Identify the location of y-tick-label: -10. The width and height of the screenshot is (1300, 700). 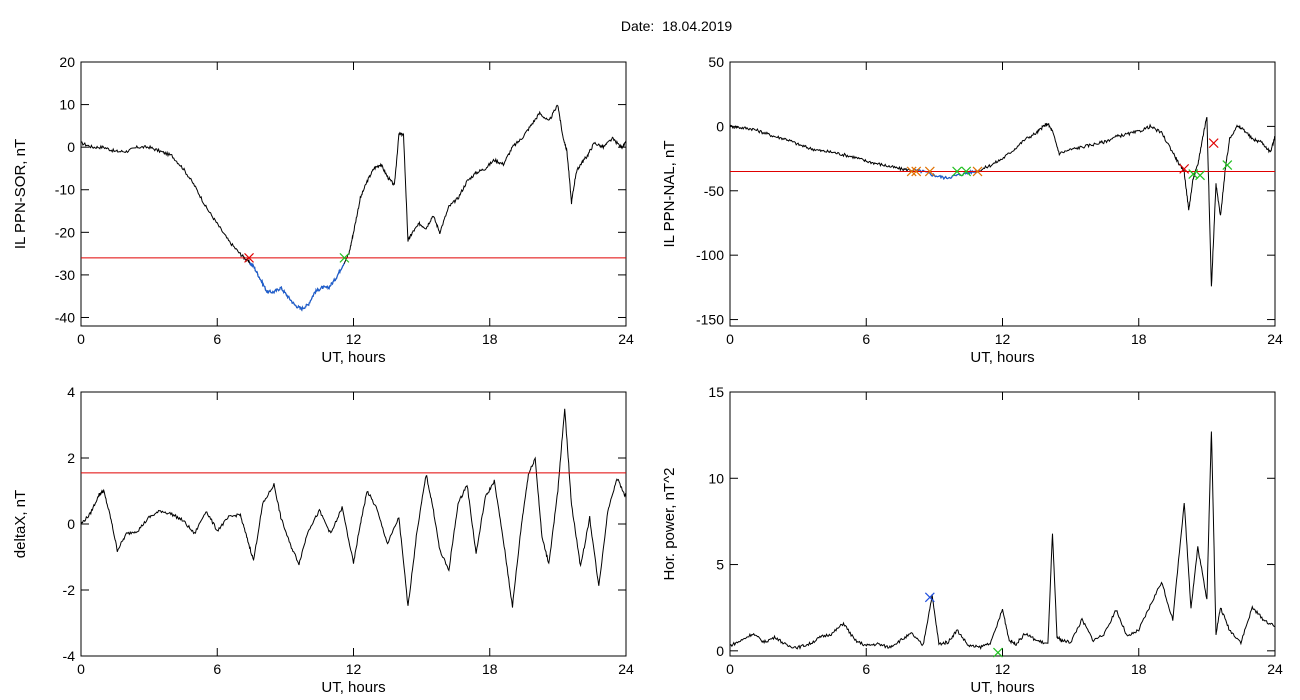
(65, 190).